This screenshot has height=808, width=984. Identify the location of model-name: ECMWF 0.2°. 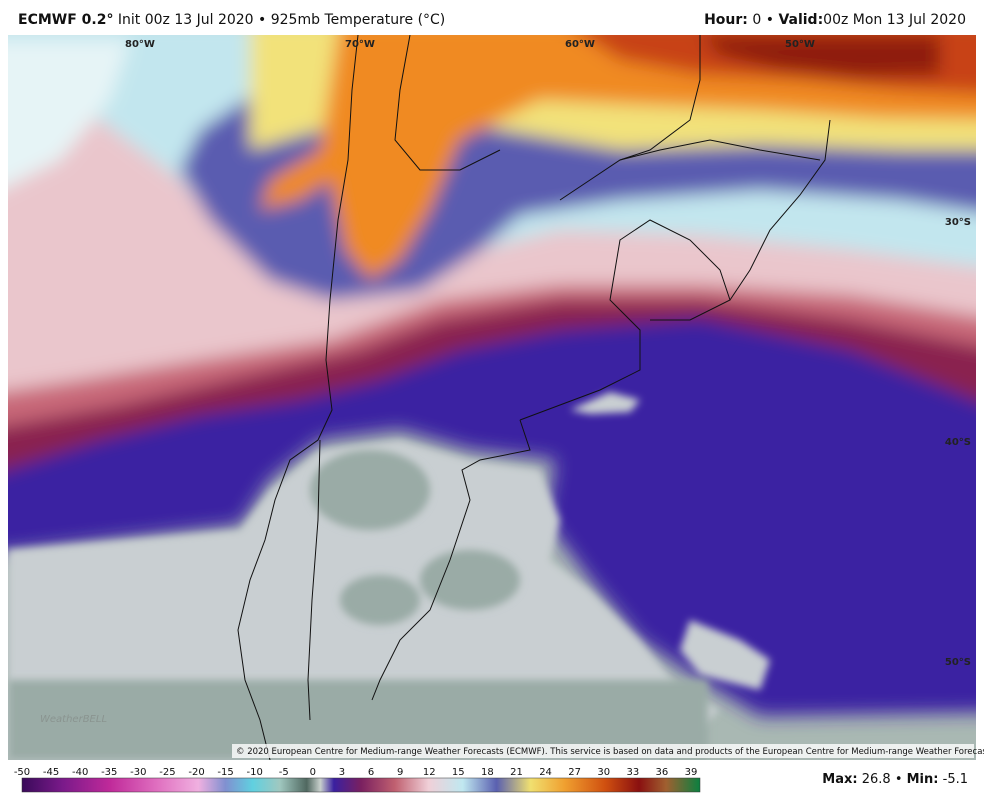
(66, 20).